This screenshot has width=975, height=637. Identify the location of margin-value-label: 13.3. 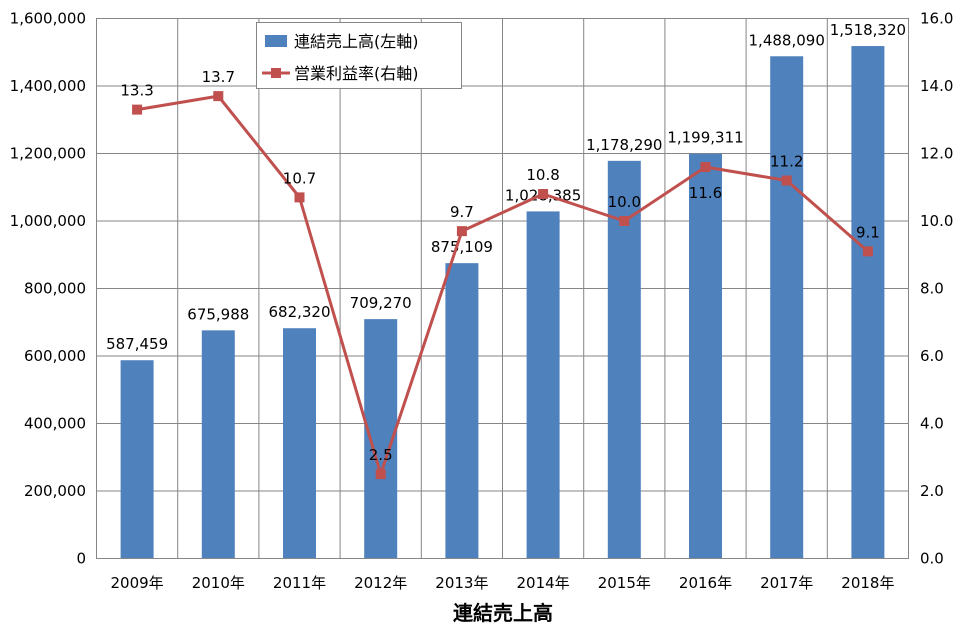
(136, 91).